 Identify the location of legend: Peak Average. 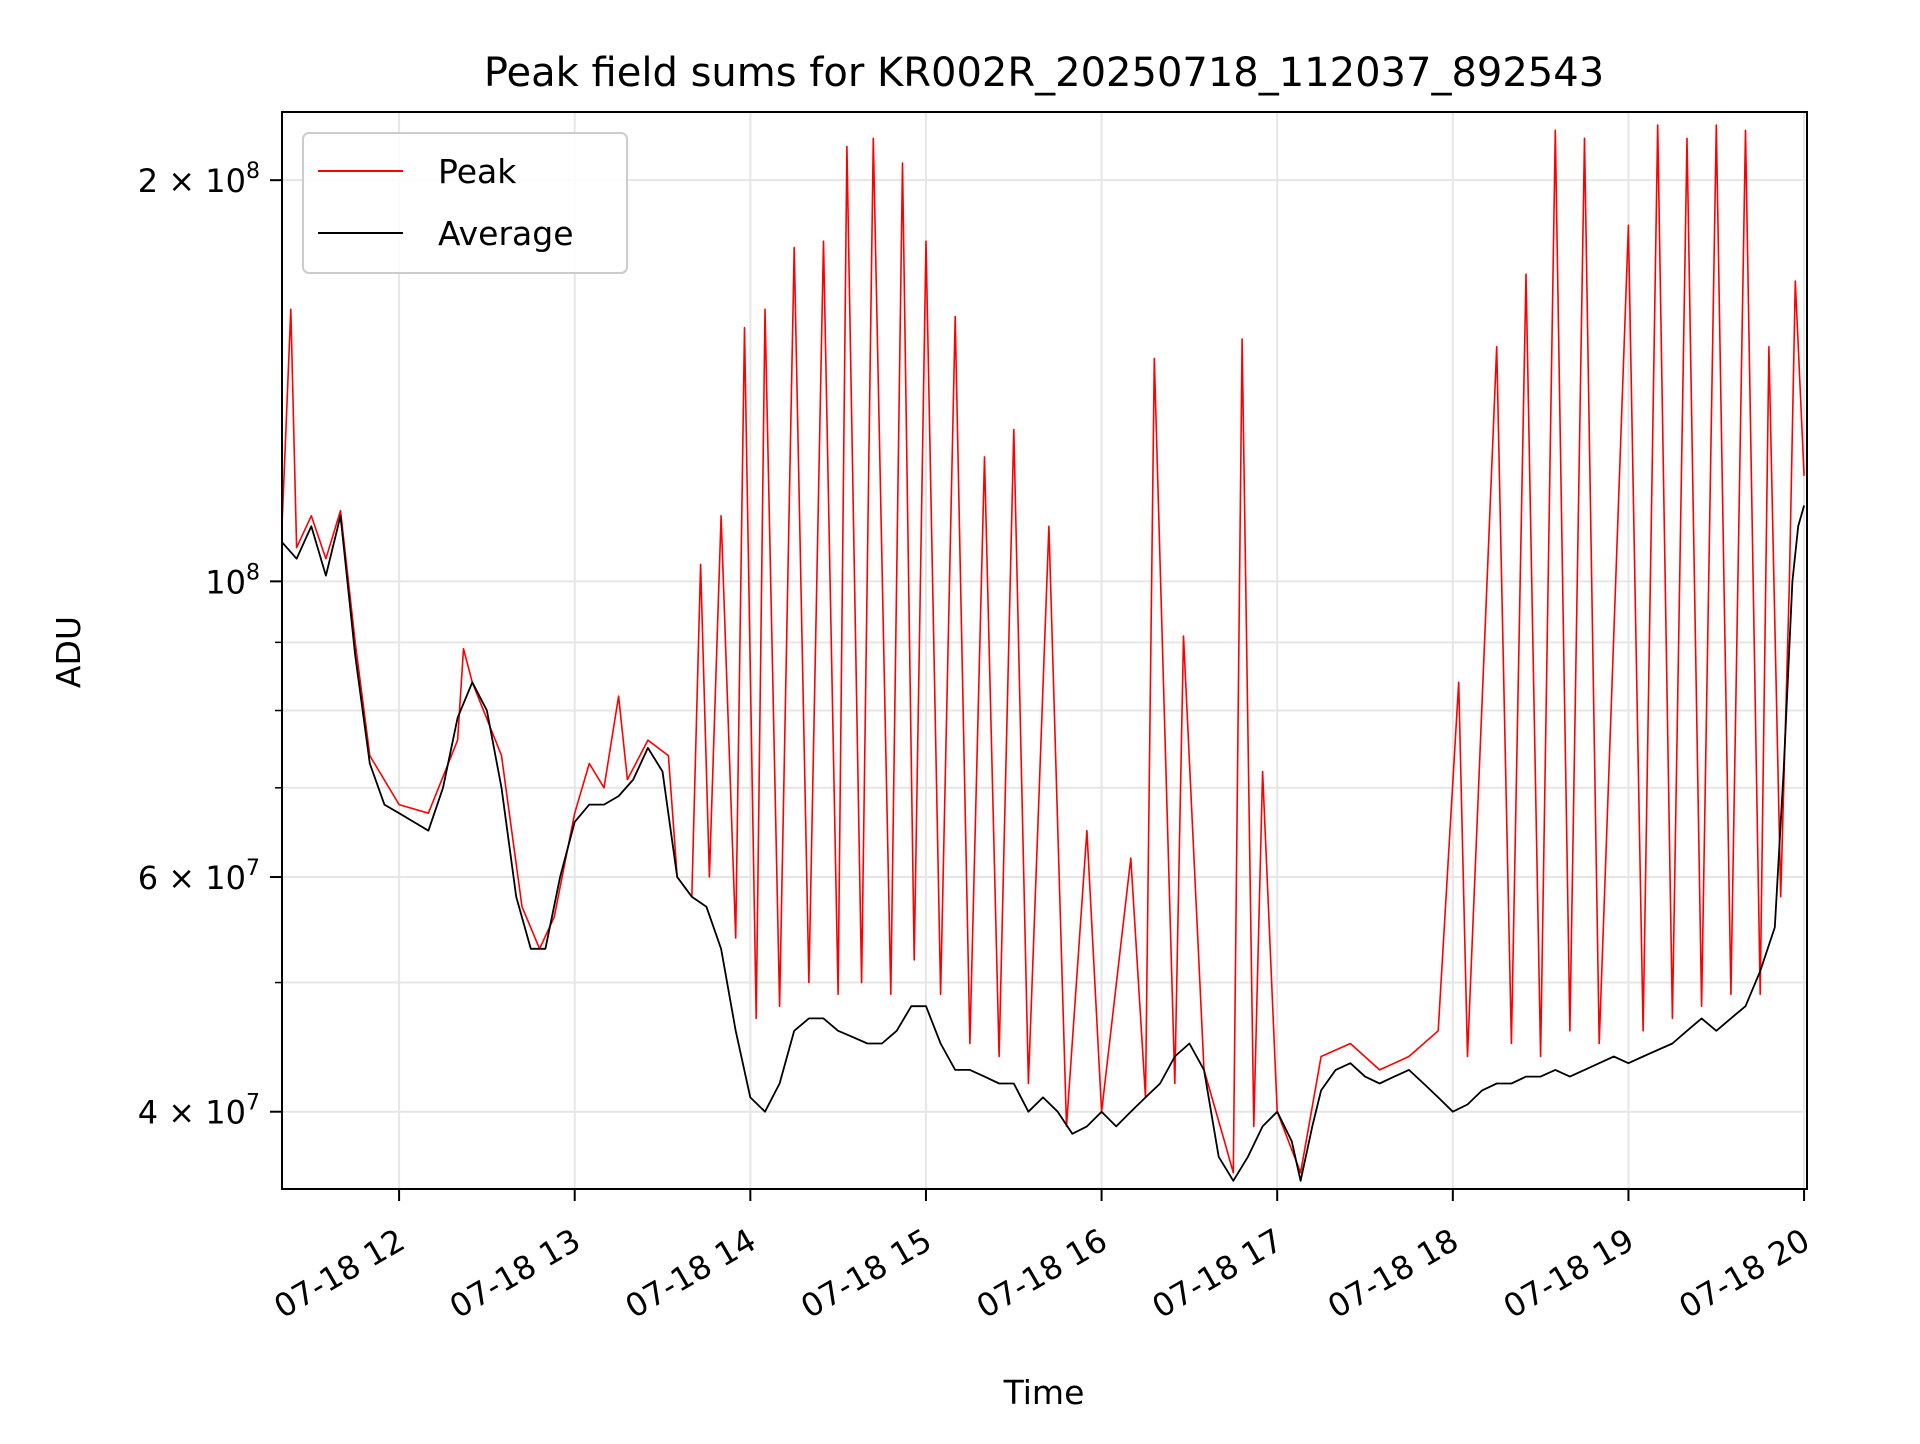
(465, 203).